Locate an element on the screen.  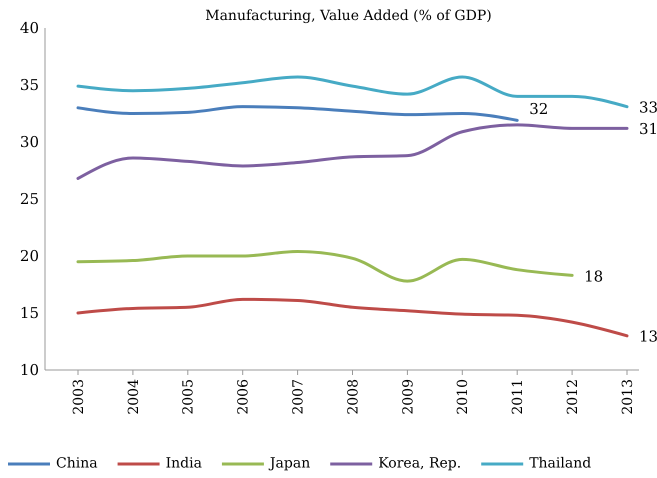
legend-label: Japan is located at coordinates (289, 464).